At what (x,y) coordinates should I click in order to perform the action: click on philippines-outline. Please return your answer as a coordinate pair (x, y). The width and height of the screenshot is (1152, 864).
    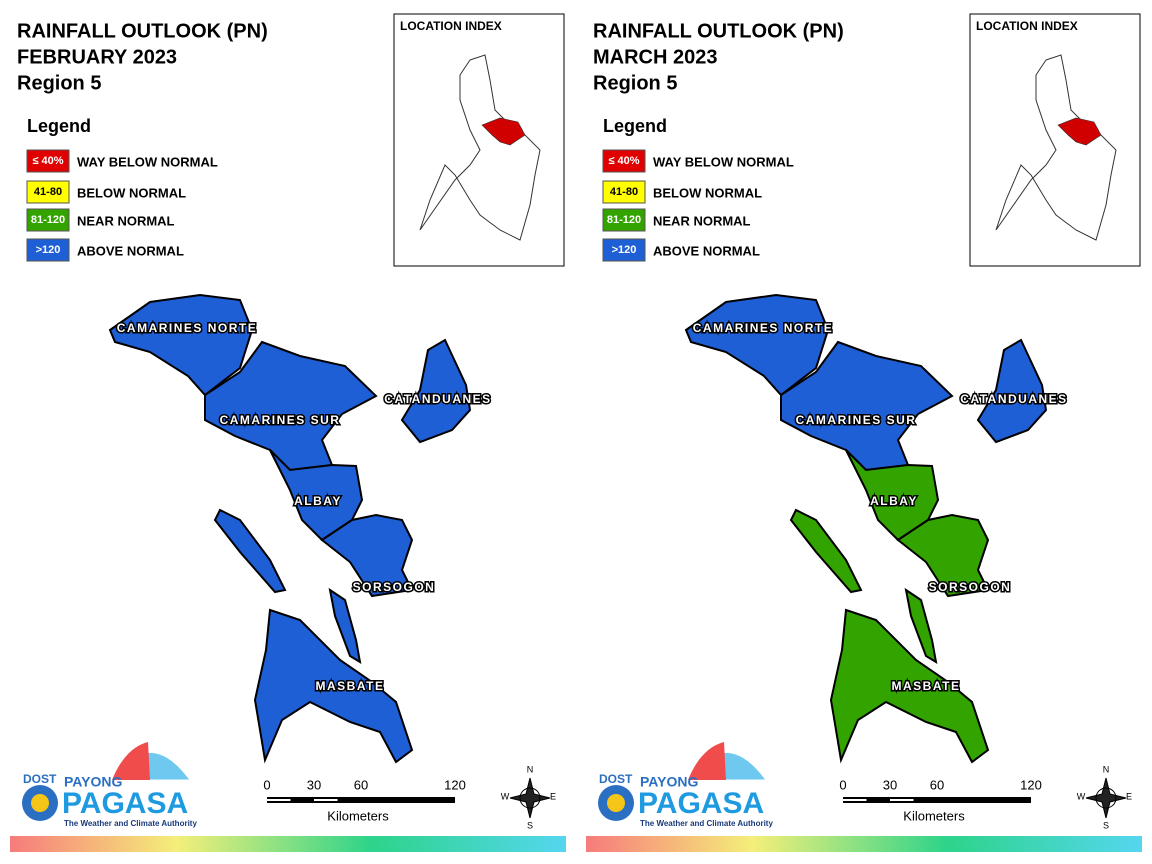
    Looking at the image, I should click on (480, 147).